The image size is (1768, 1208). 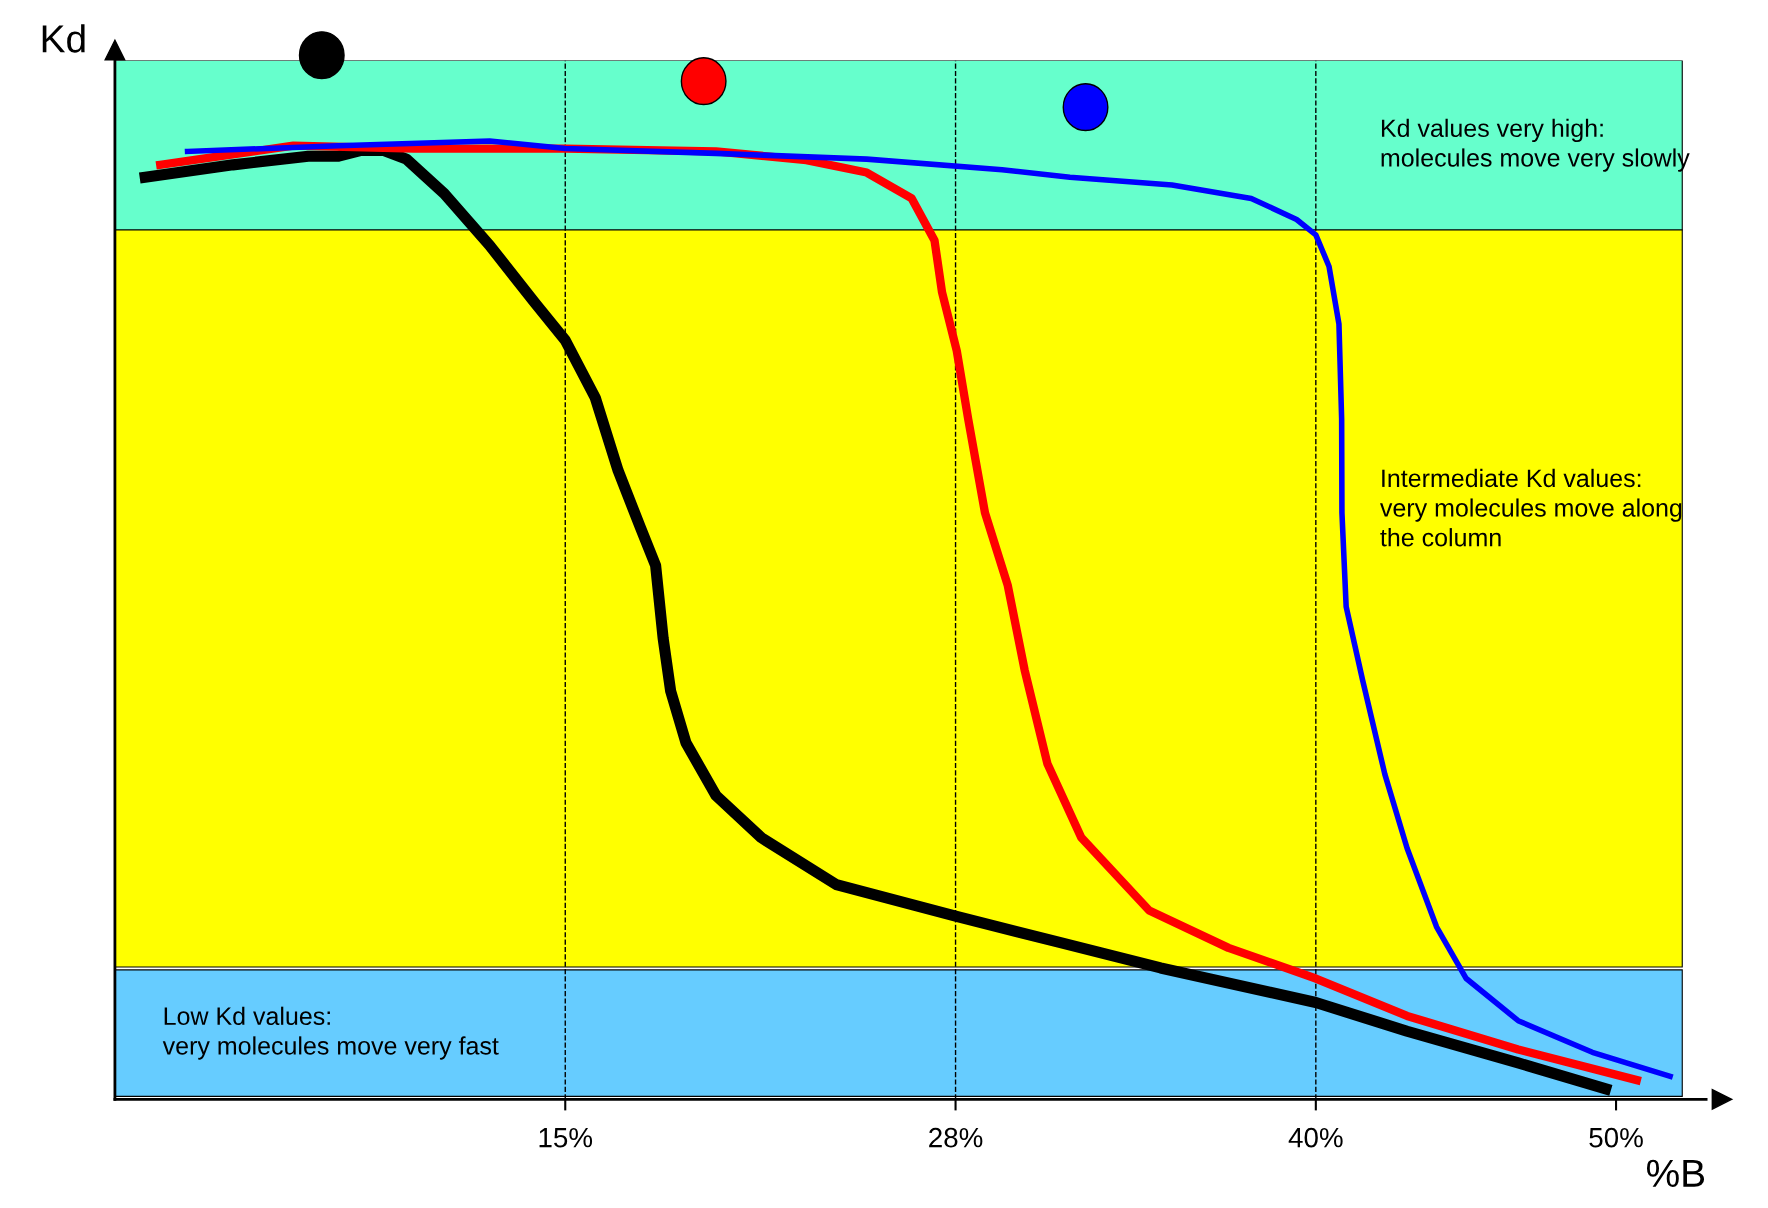 I want to click on band-label: Low Kd values: very molecules move very fast, so click(x=330, y=1033).